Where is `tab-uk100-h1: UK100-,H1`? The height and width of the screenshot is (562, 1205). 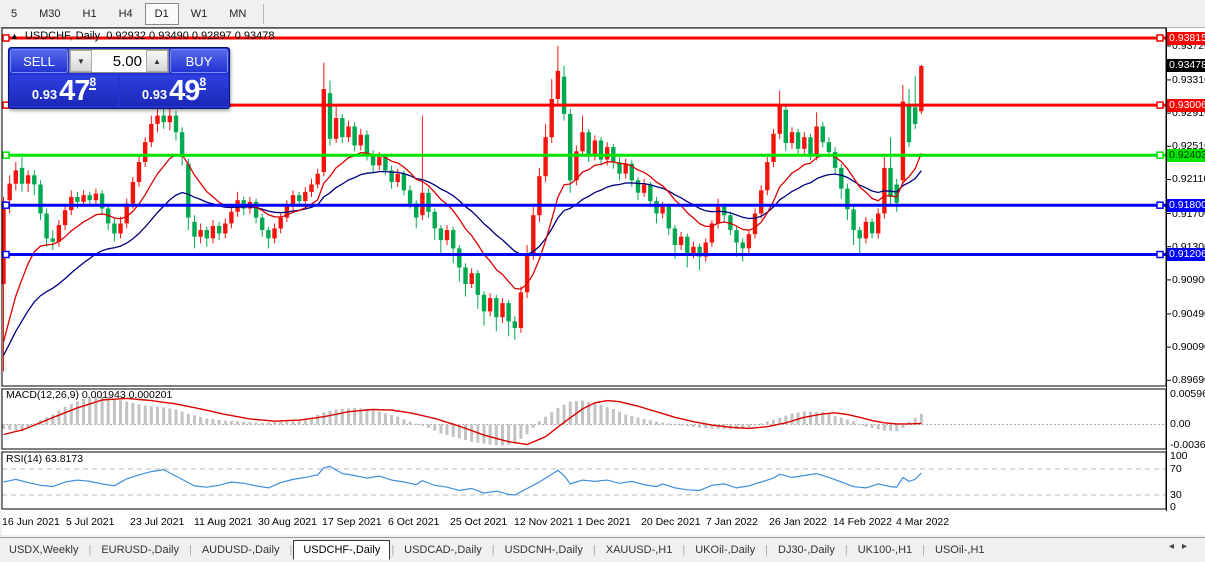 tab-uk100-h1: UK100-,H1 is located at coordinates (885, 550).